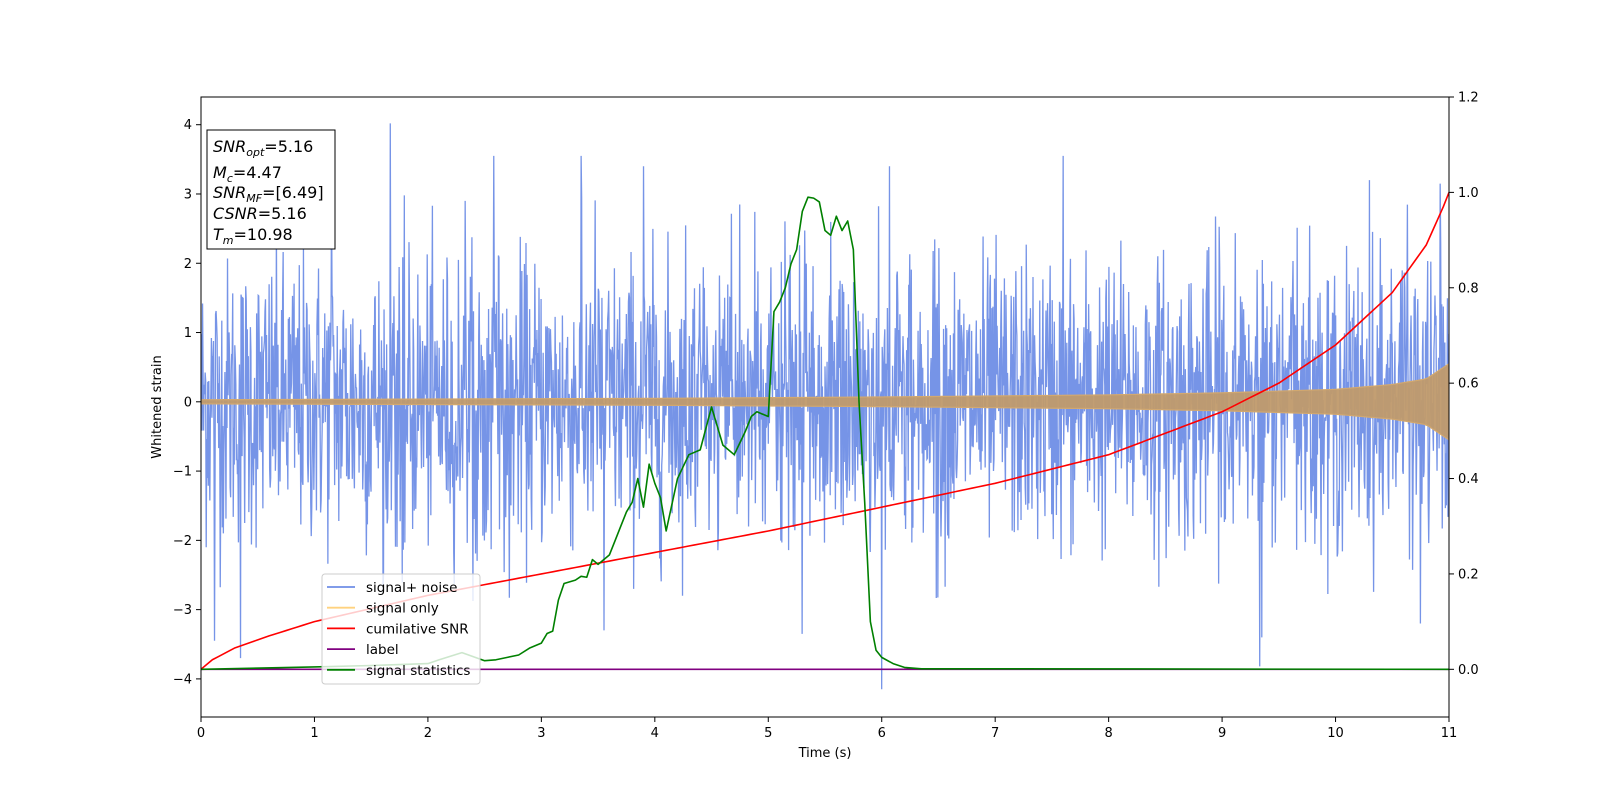 The height and width of the screenshot is (800, 1600). What do you see at coordinates (1108, 733) in the screenshot?
I see `x-tick-label: 8` at bounding box center [1108, 733].